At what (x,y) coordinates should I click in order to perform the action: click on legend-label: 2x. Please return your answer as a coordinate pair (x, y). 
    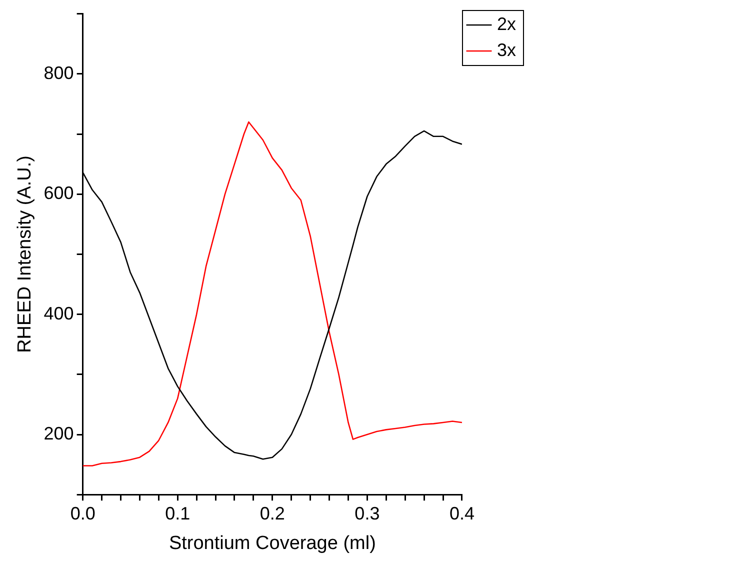
    Looking at the image, I should click on (506, 24).